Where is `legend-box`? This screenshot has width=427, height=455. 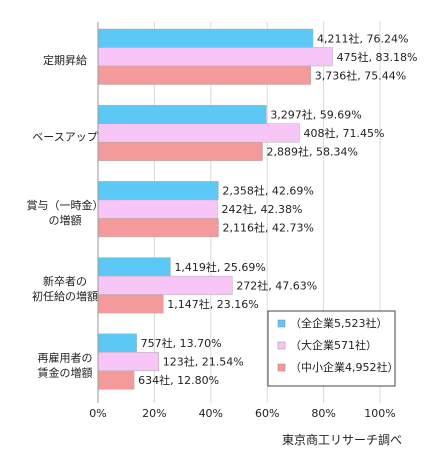 legend-box is located at coordinates (331, 348).